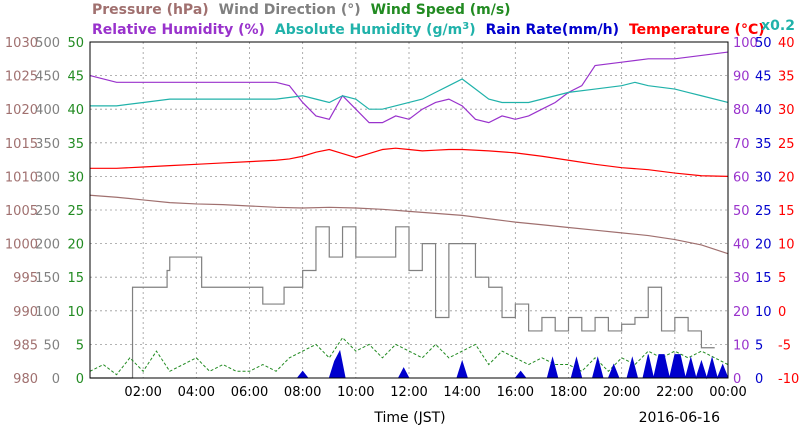  What do you see at coordinates (763, 177) in the screenshot?
I see `y-tick-rain-rate: 30` at bounding box center [763, 177].